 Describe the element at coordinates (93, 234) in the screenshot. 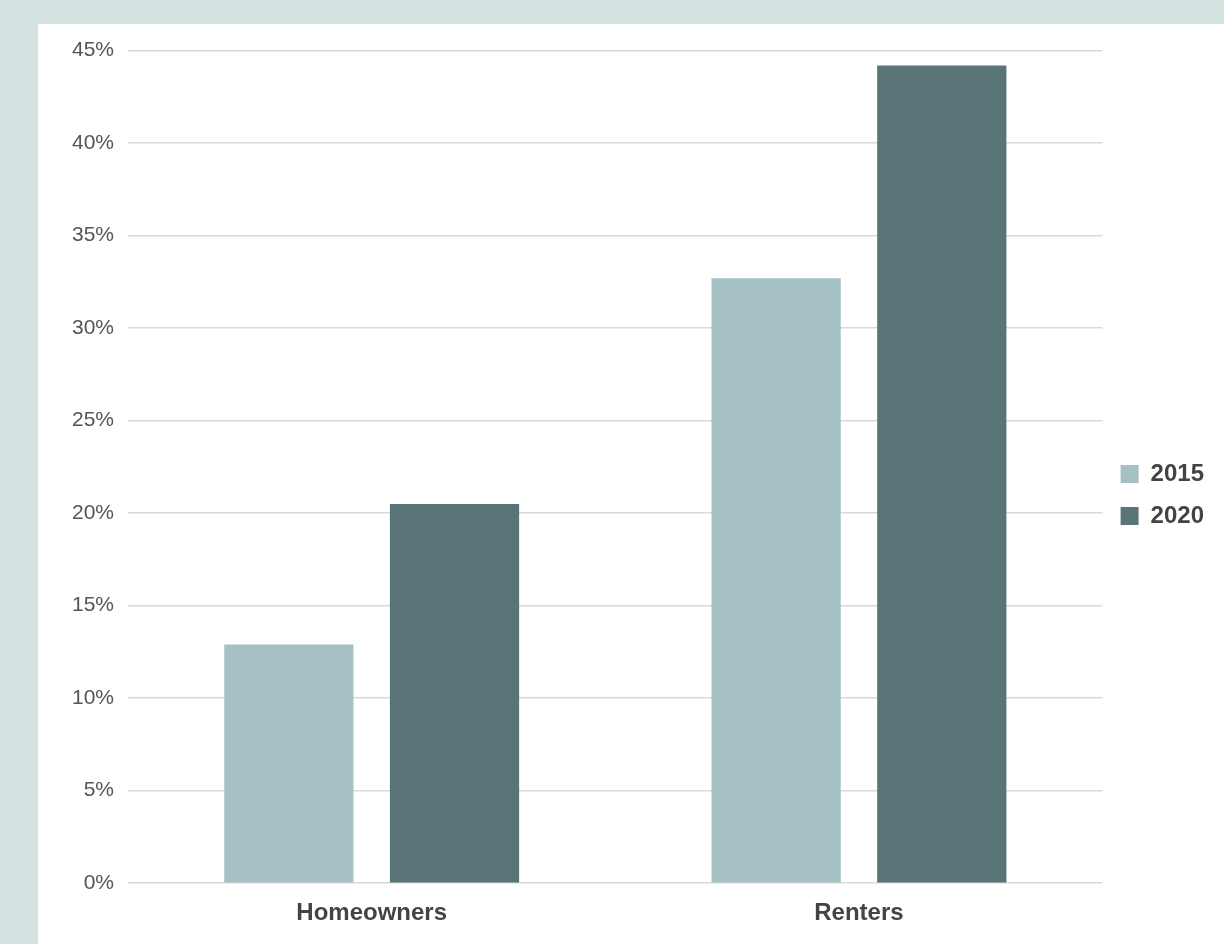

I see `y-tick-label: 35%` at that location.